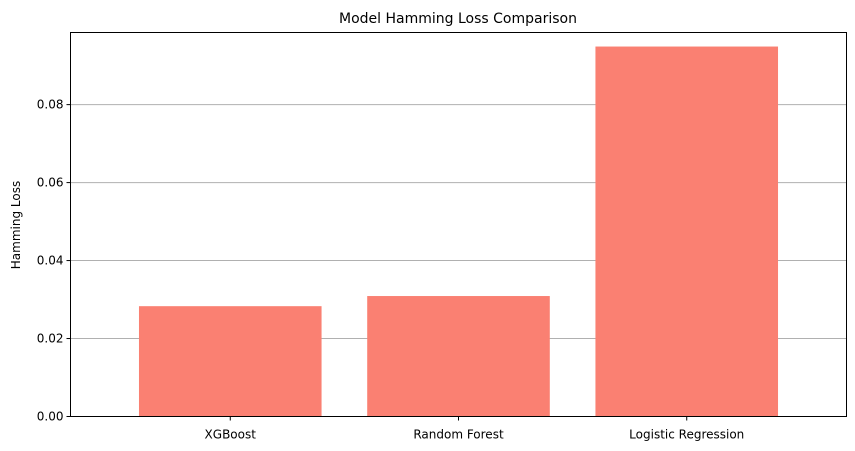  I want to click on chart-title: Model Hamming Loss Comparison, so click(458, 19).